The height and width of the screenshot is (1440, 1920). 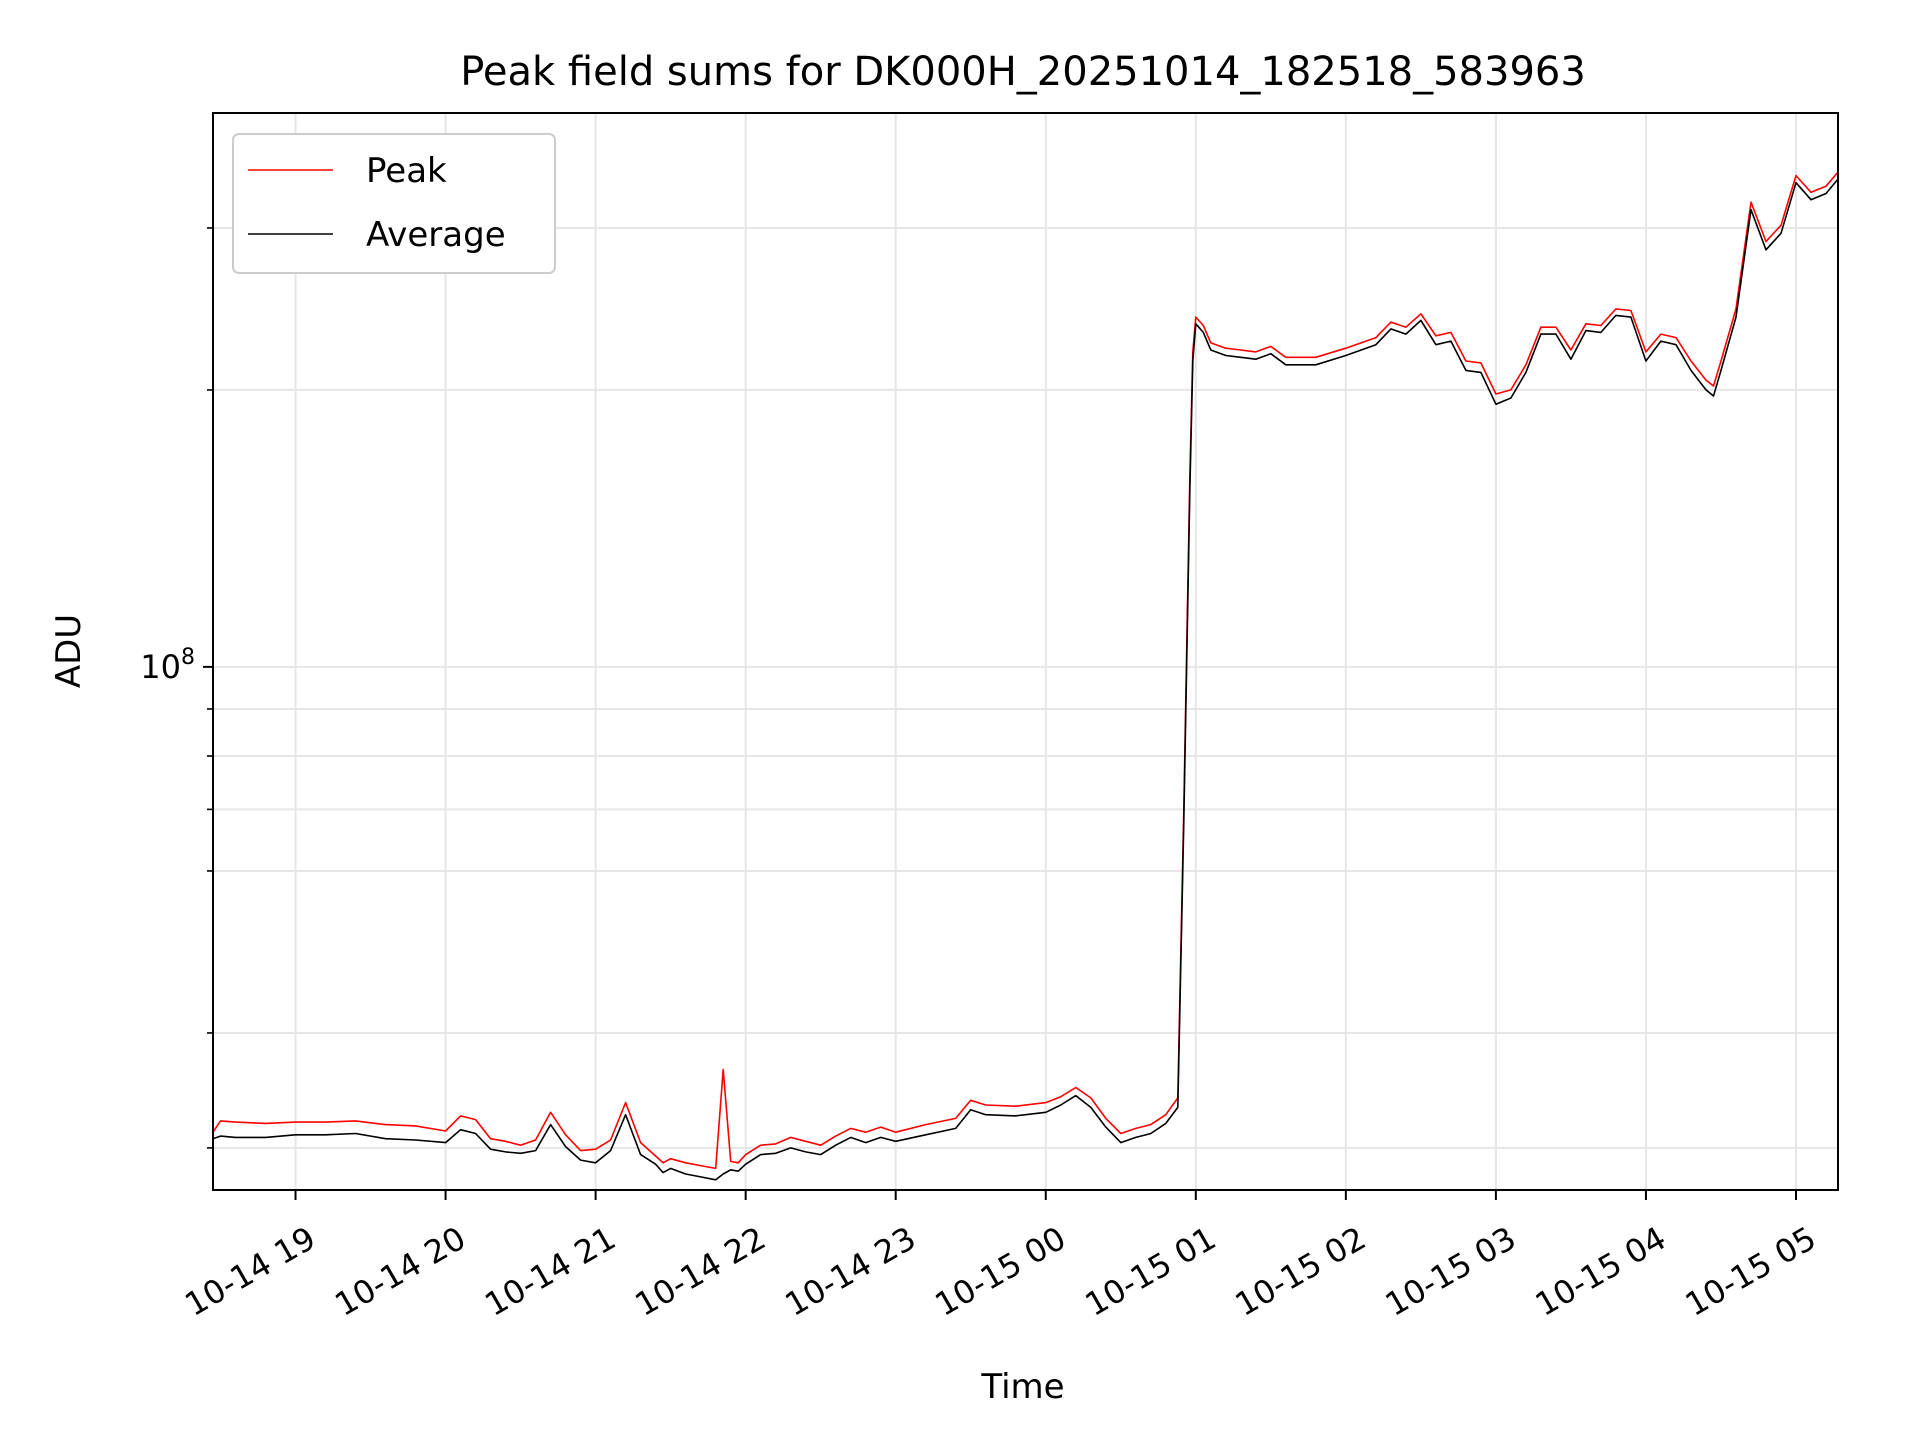 What do you see at coordinates (1022, 1387) in the screenshot?
I see `x-axis-label: Time` at bounding box center [1022, 1387].